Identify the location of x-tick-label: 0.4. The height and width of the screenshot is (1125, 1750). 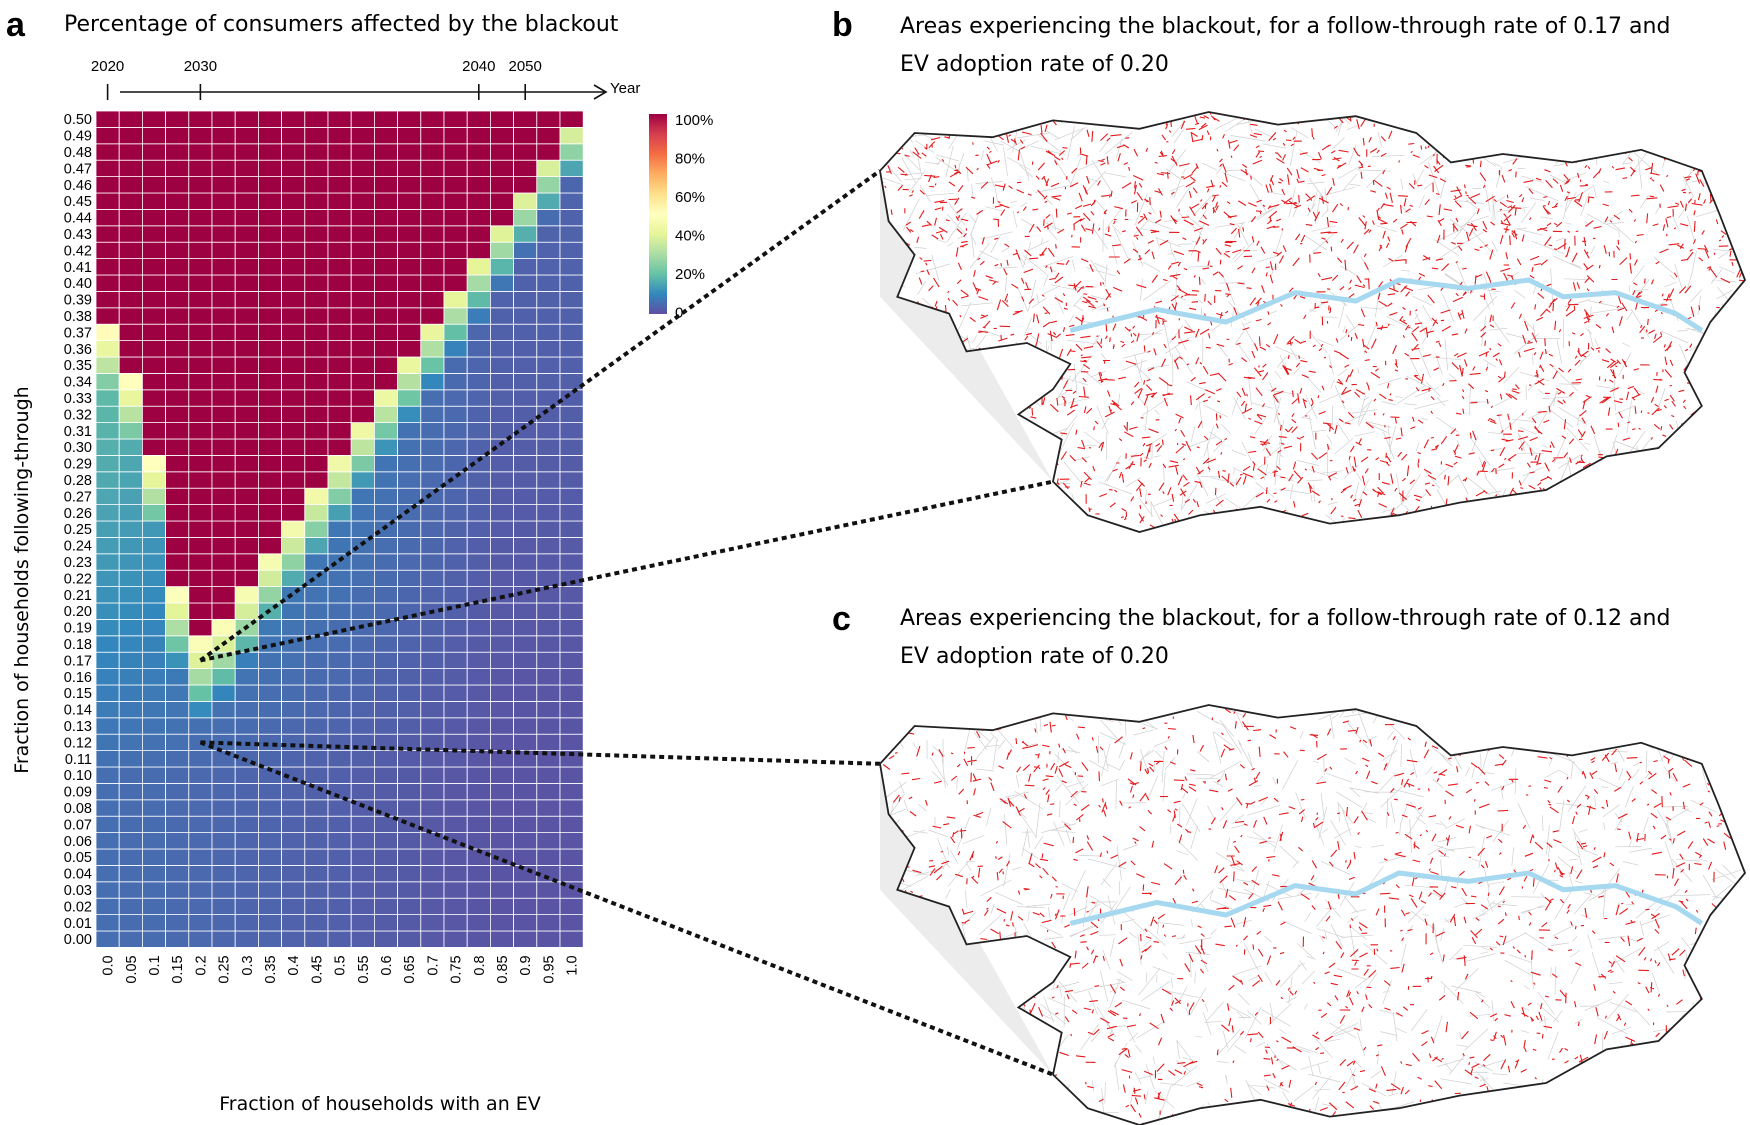
(294, 965).